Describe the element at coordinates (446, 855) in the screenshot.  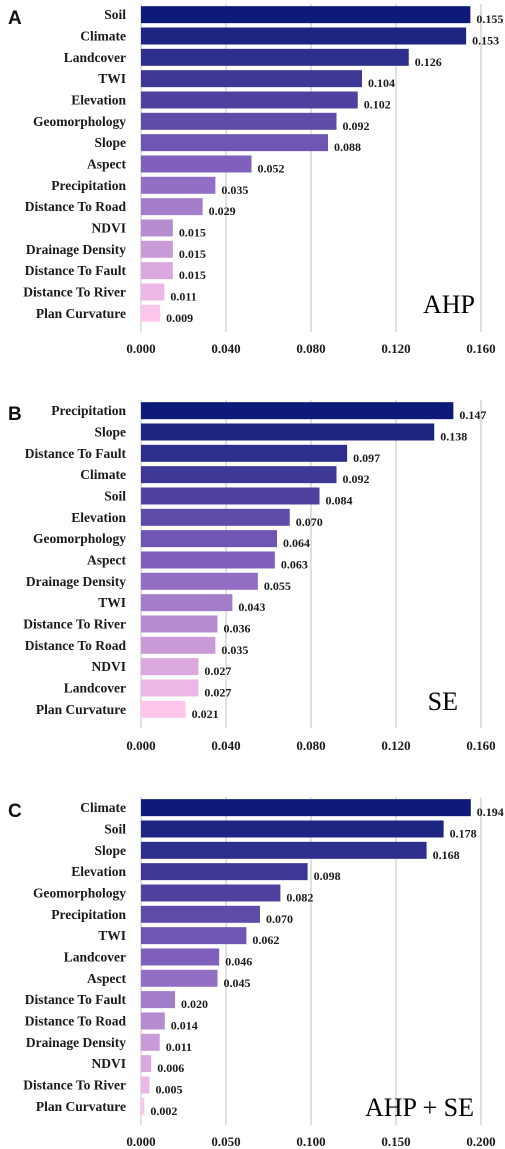
I see `value-label: 0.168` at that location.